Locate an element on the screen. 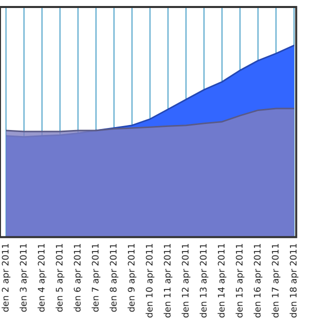 This screenshot has width=311, height=326. x-tick-label: den 17 apr 2011 is located at coordinates (277, 280).